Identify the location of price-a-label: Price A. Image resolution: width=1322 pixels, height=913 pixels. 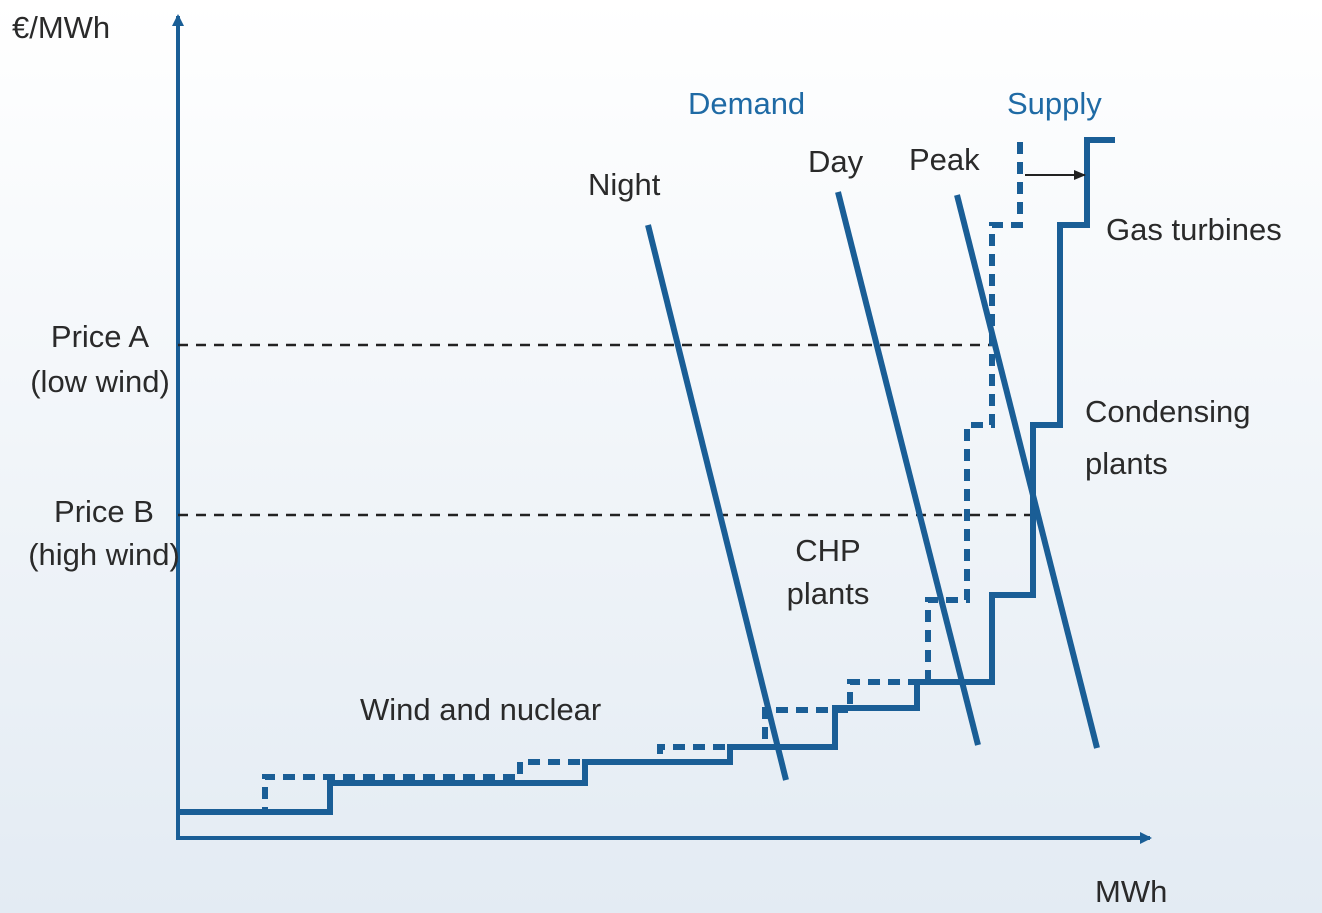
(100, 336).